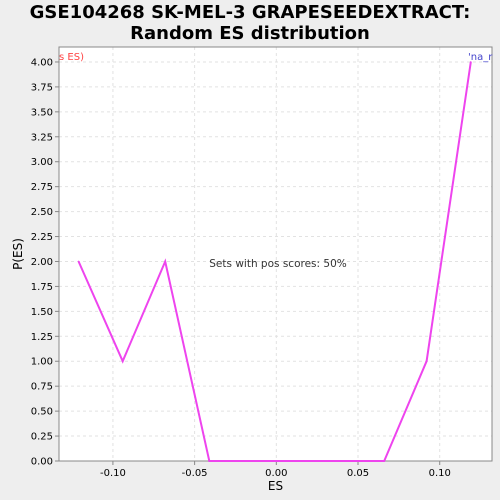 The height and width of the screenshot is (500, 500). Describe the element at coordinates (113, 473) in the screenshot. I see `x-tick-label: -0.10` at that location.